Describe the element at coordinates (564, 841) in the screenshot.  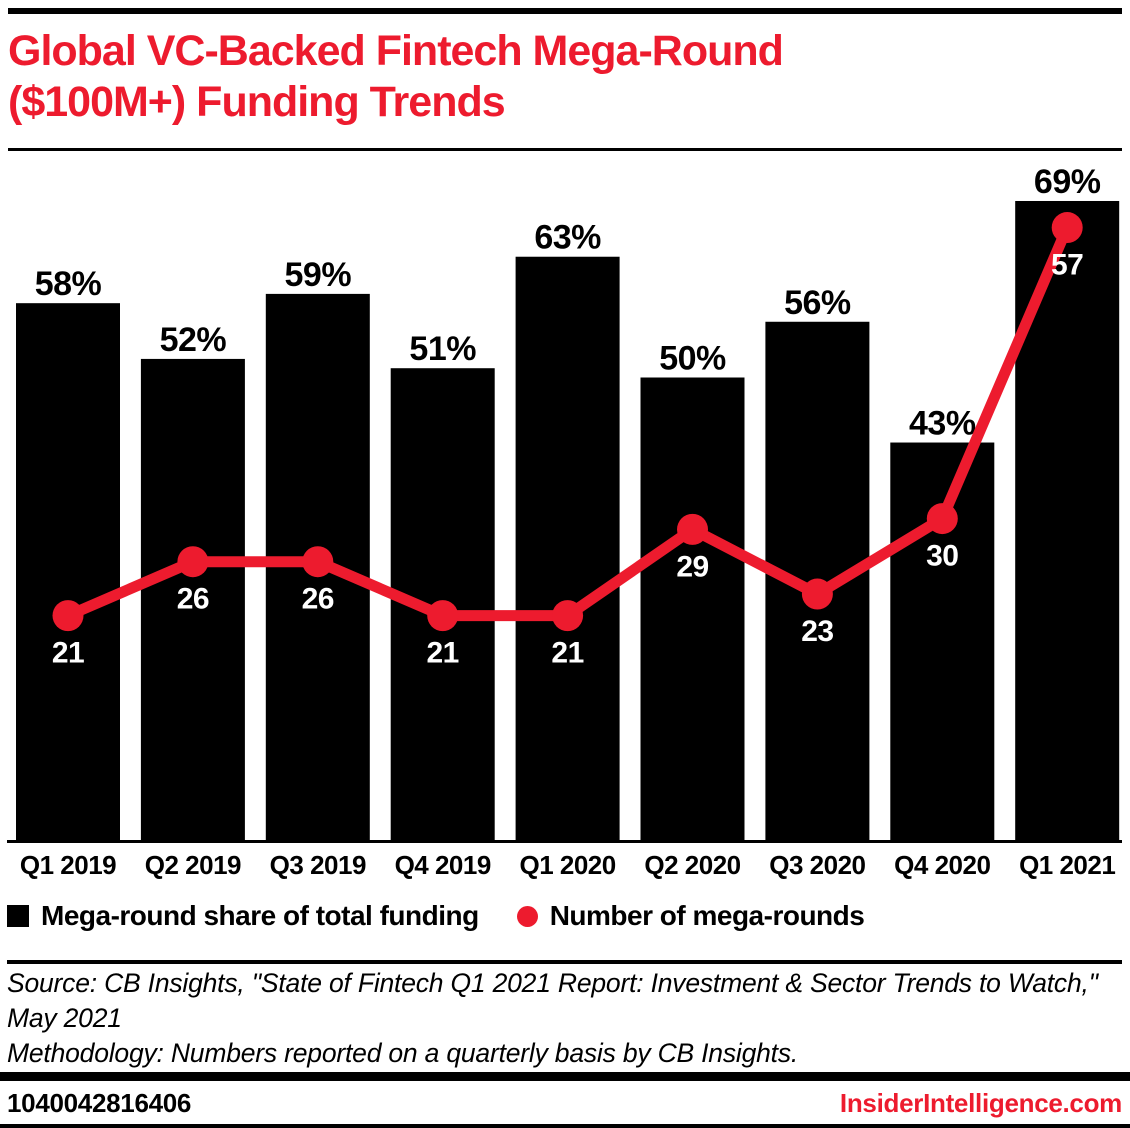
I see `x-axis-line` at that location.